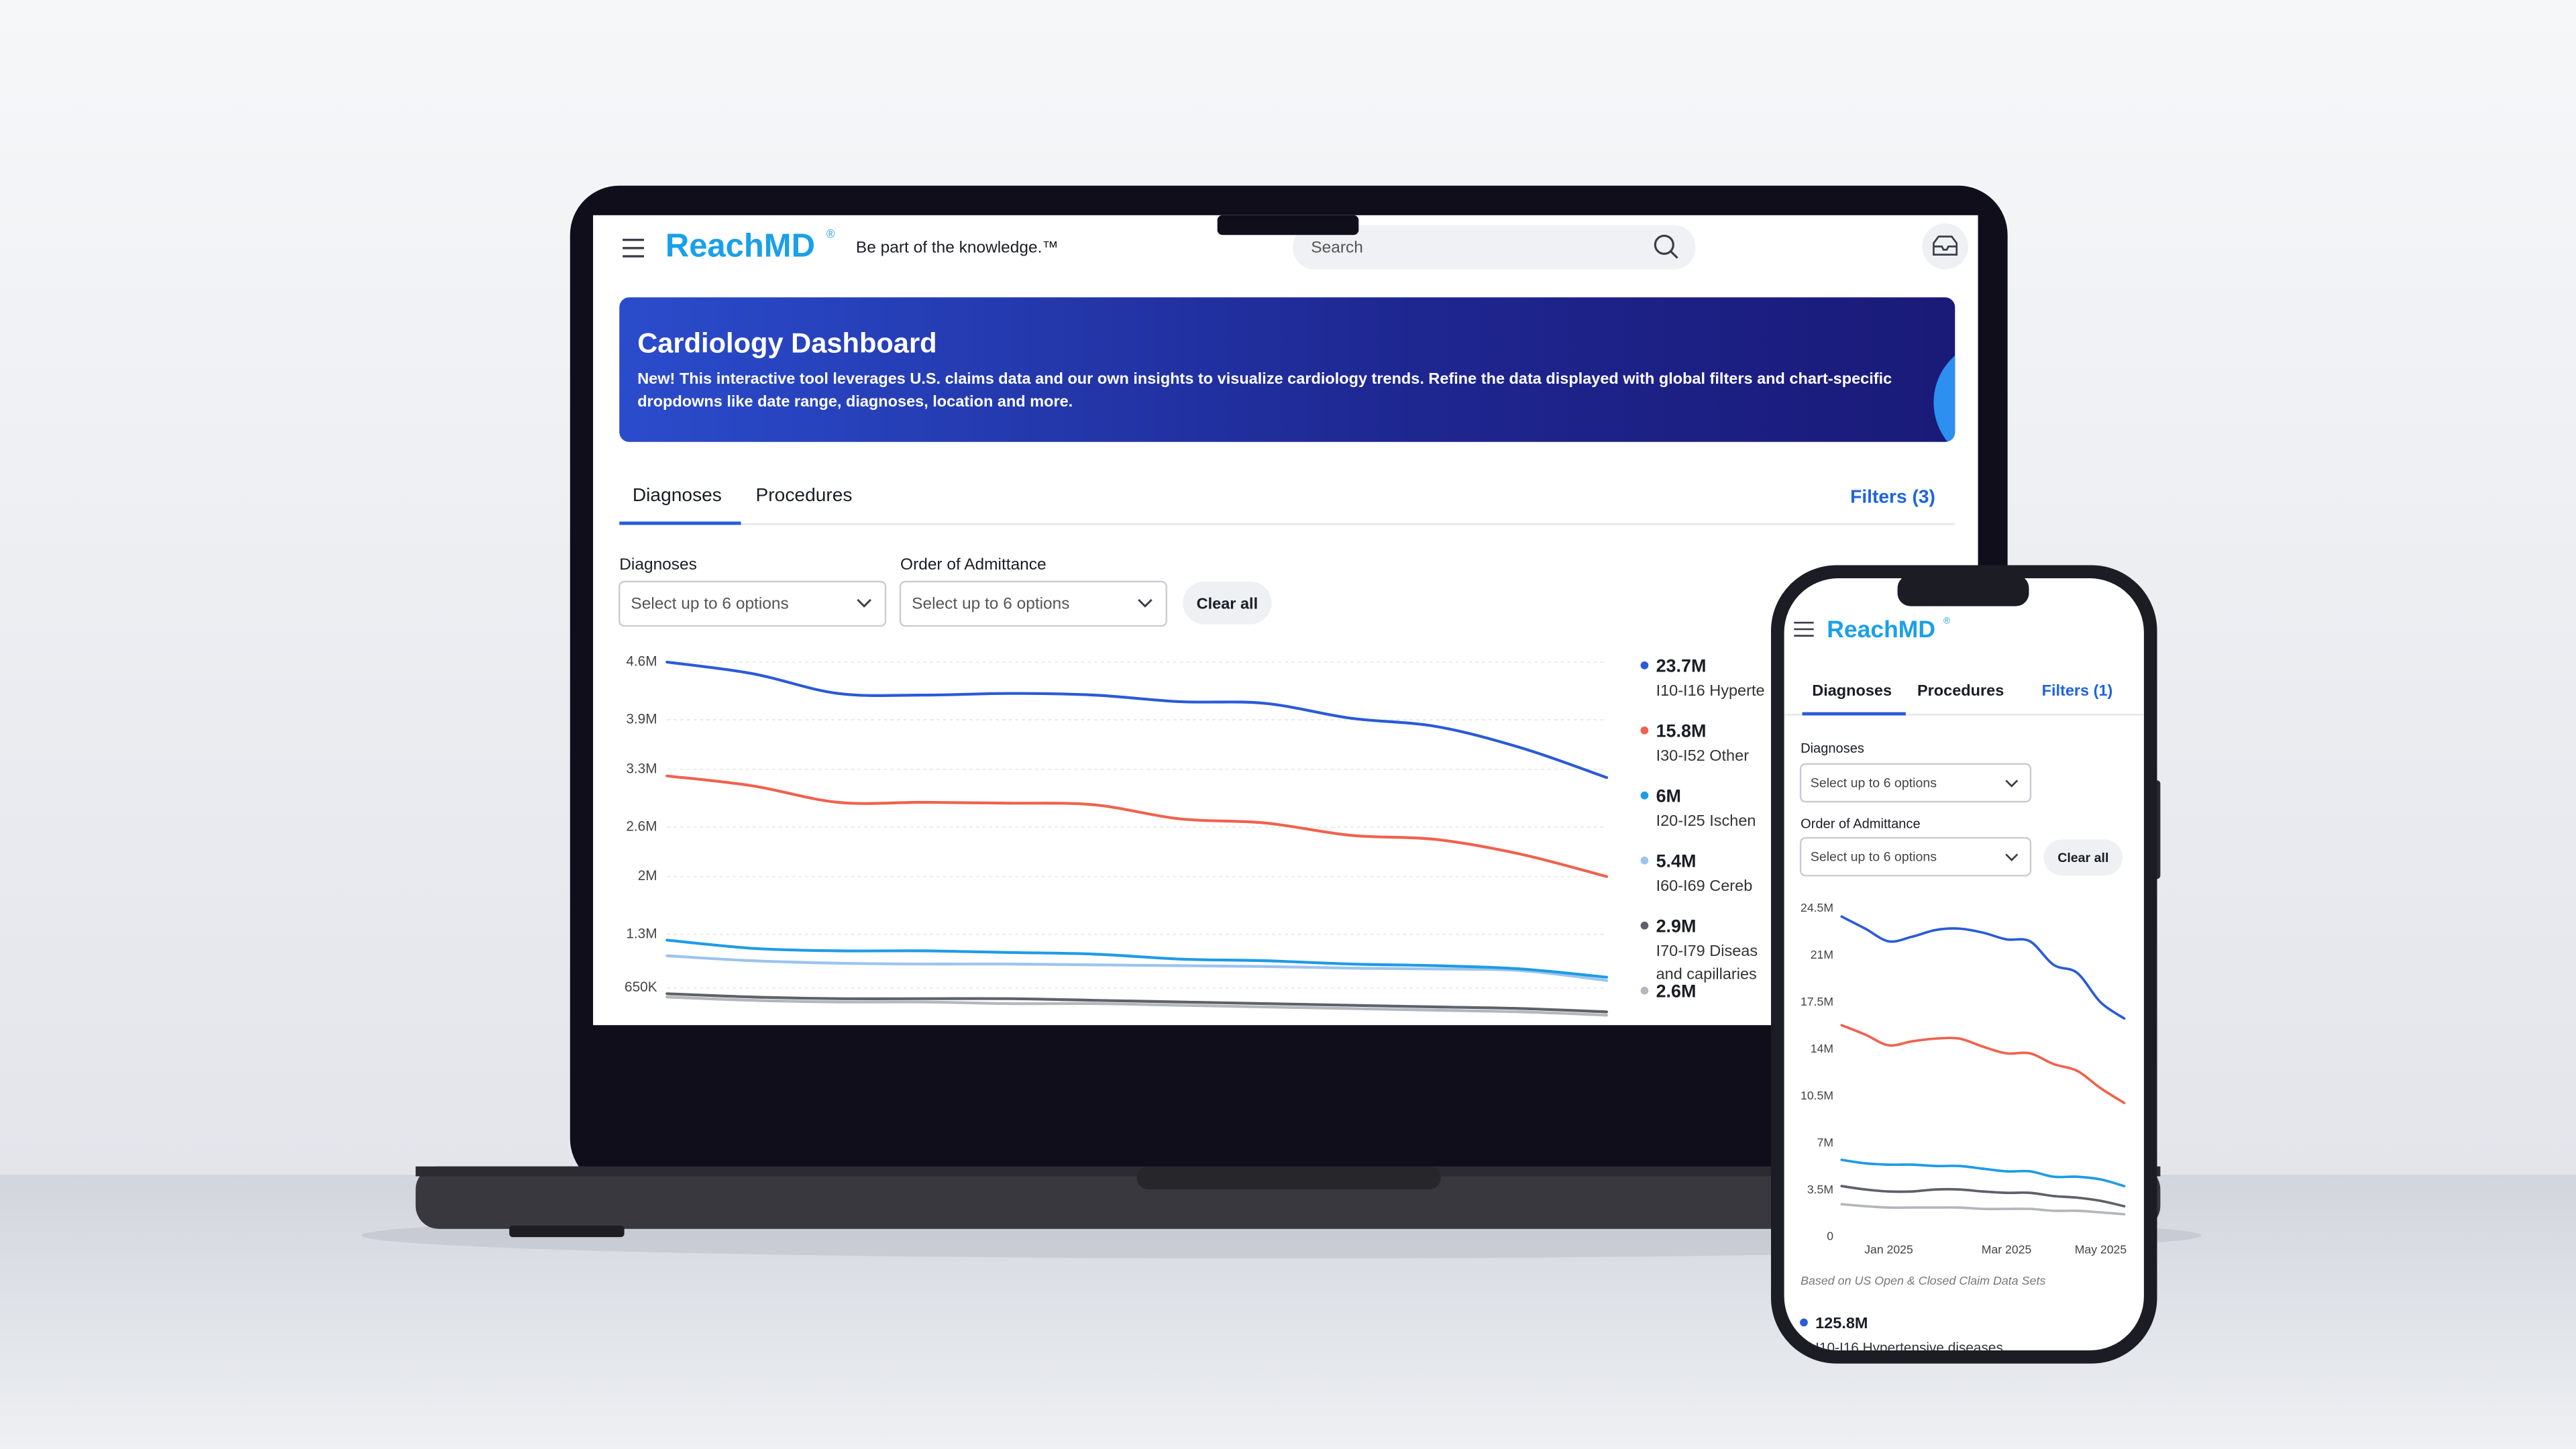  Describe the element at coordinates (1710, 690) in the screenshot. I see `legend-name: I10-I16 Hyperte` at that location.